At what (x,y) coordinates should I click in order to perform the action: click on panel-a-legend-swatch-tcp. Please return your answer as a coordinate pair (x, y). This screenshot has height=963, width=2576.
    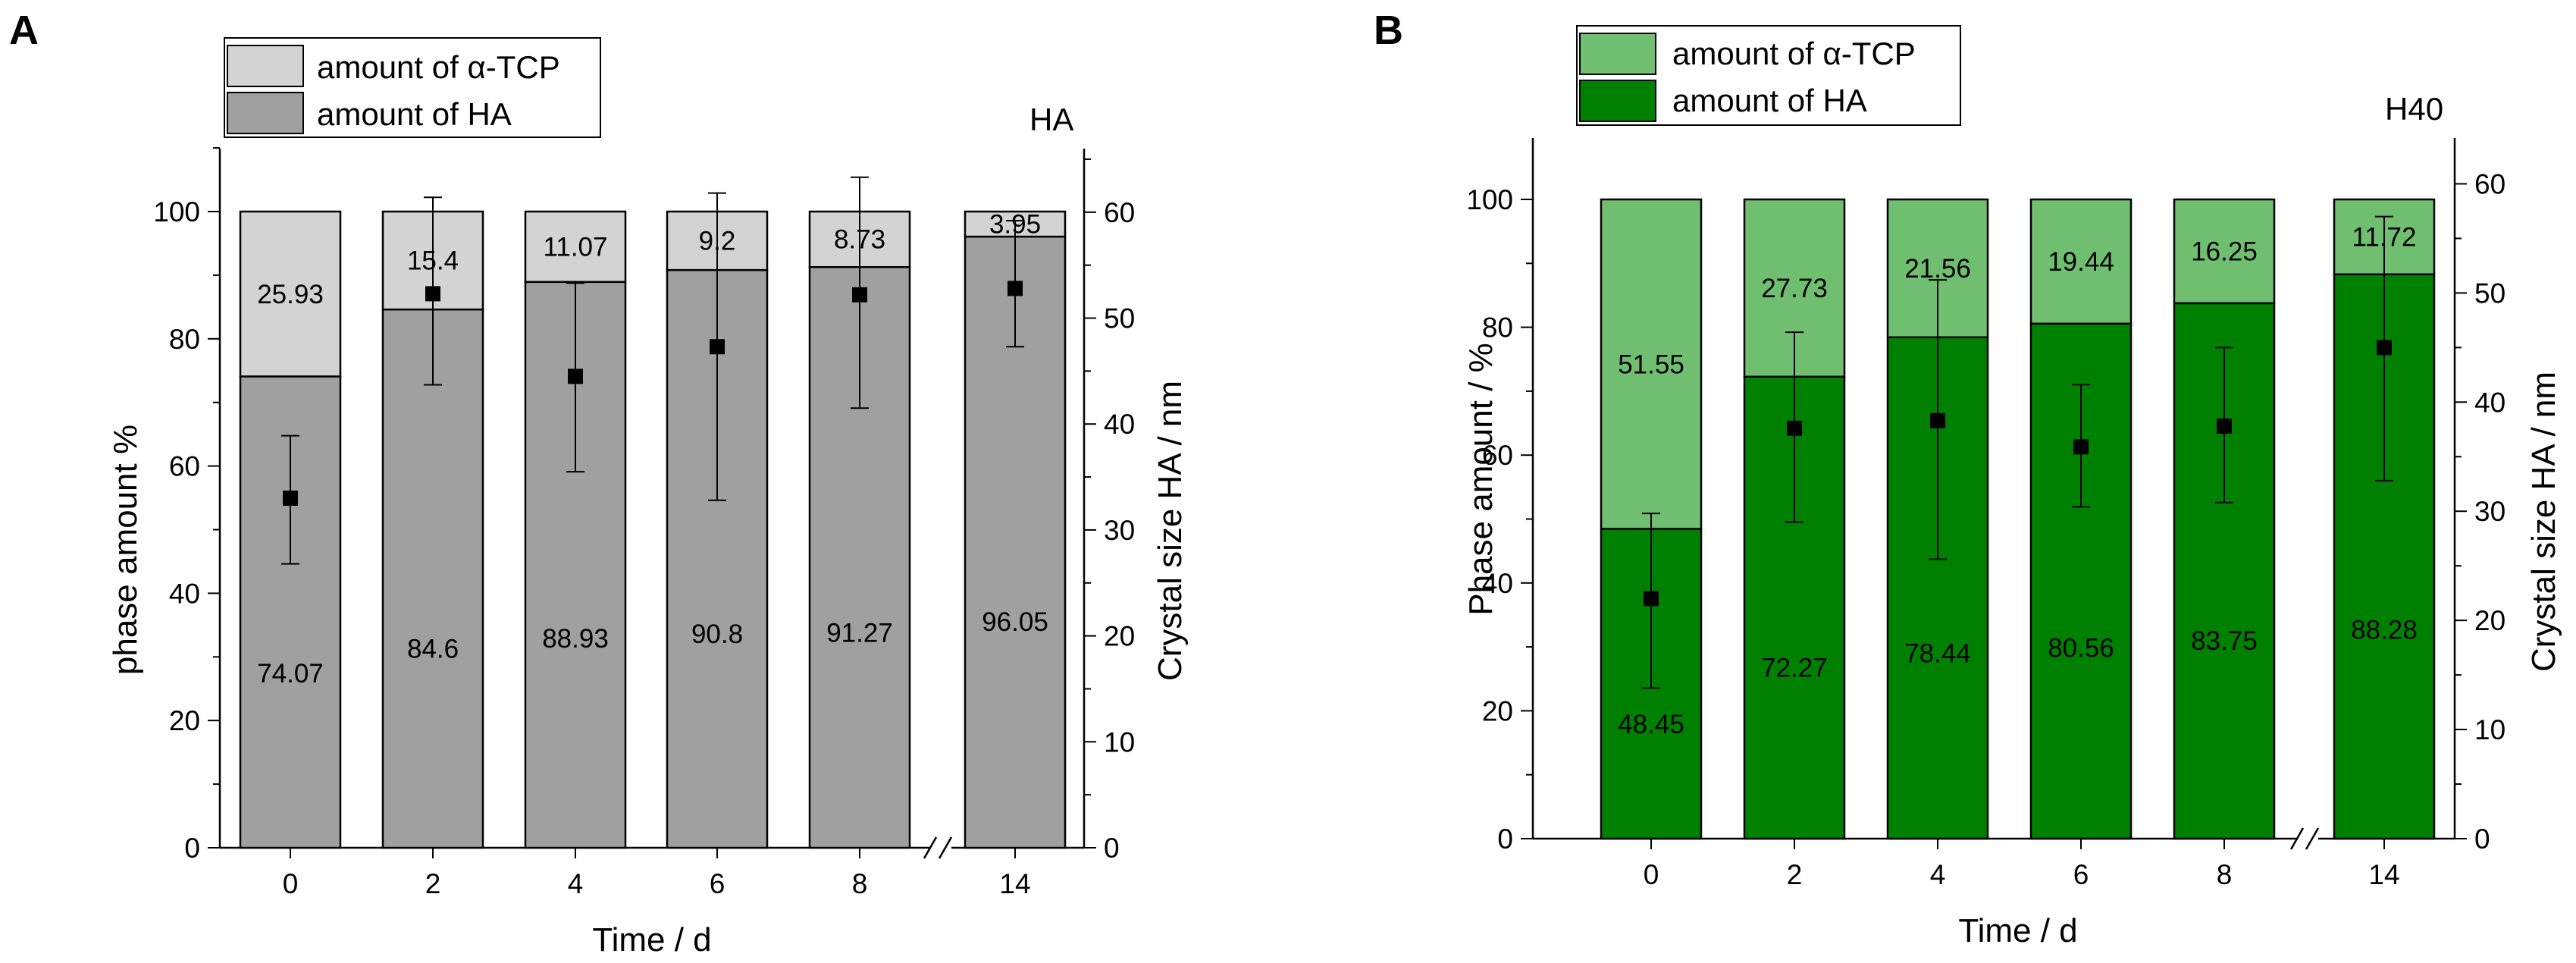
    Looking at the image, I should click on (265, 66).